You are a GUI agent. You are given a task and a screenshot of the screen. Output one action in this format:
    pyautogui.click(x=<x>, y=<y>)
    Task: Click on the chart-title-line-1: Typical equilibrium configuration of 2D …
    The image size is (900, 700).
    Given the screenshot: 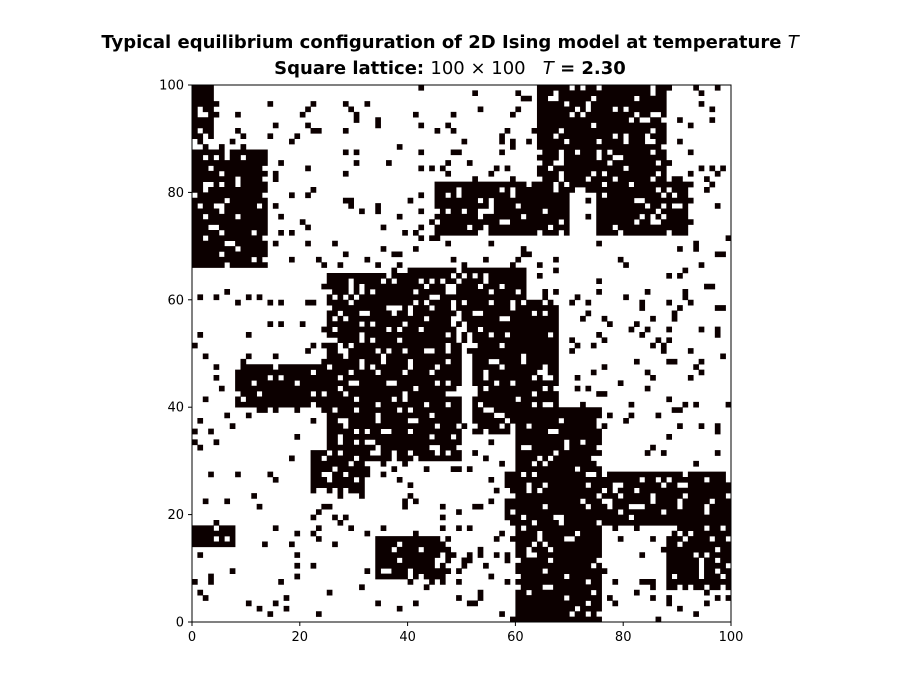 What is the action you would take?
    pyautogui.click(x=450, y=42)
    